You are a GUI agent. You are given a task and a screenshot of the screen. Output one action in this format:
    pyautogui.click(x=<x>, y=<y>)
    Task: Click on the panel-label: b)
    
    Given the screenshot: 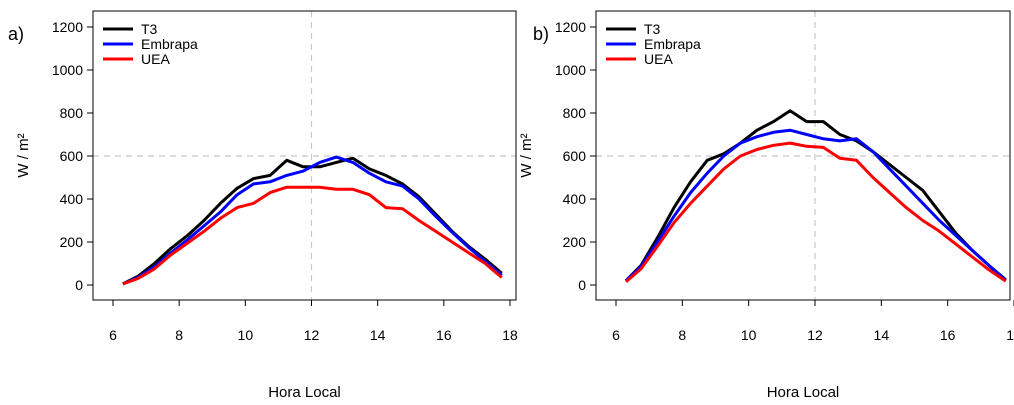 What is the action you would take?
    pyautogui.click(x=541, y=34)
    